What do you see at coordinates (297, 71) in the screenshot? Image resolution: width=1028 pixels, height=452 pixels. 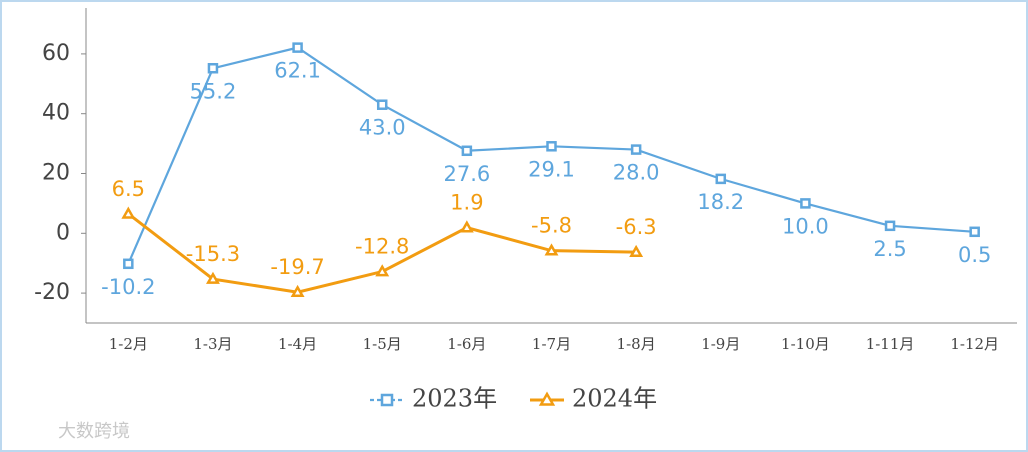 I see `data-label: 62.1` at bounding box center [297, 71].